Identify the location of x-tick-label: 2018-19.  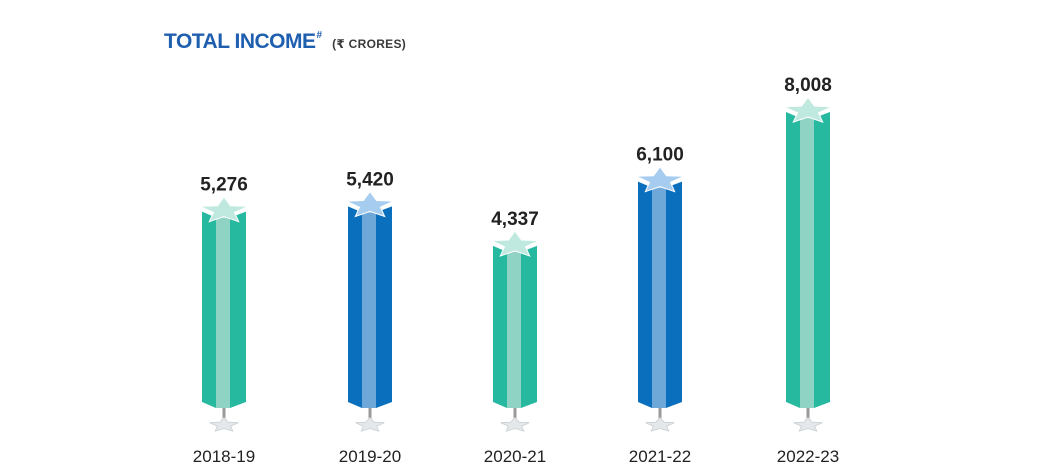
(224, 456).